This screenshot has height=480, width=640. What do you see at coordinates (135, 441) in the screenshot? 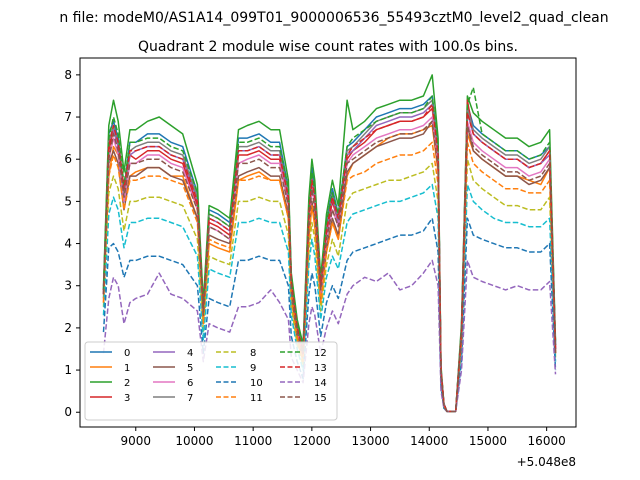
I see `x-tick-label-9000: 9000` at bounding box center [135, 441].